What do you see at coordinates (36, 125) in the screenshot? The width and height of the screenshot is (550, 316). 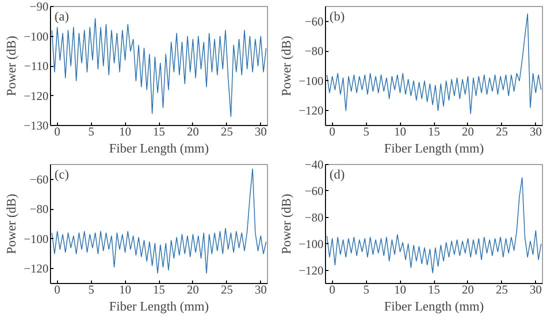 I see `y-tick-label: −130` at bounding box center [36, 125].